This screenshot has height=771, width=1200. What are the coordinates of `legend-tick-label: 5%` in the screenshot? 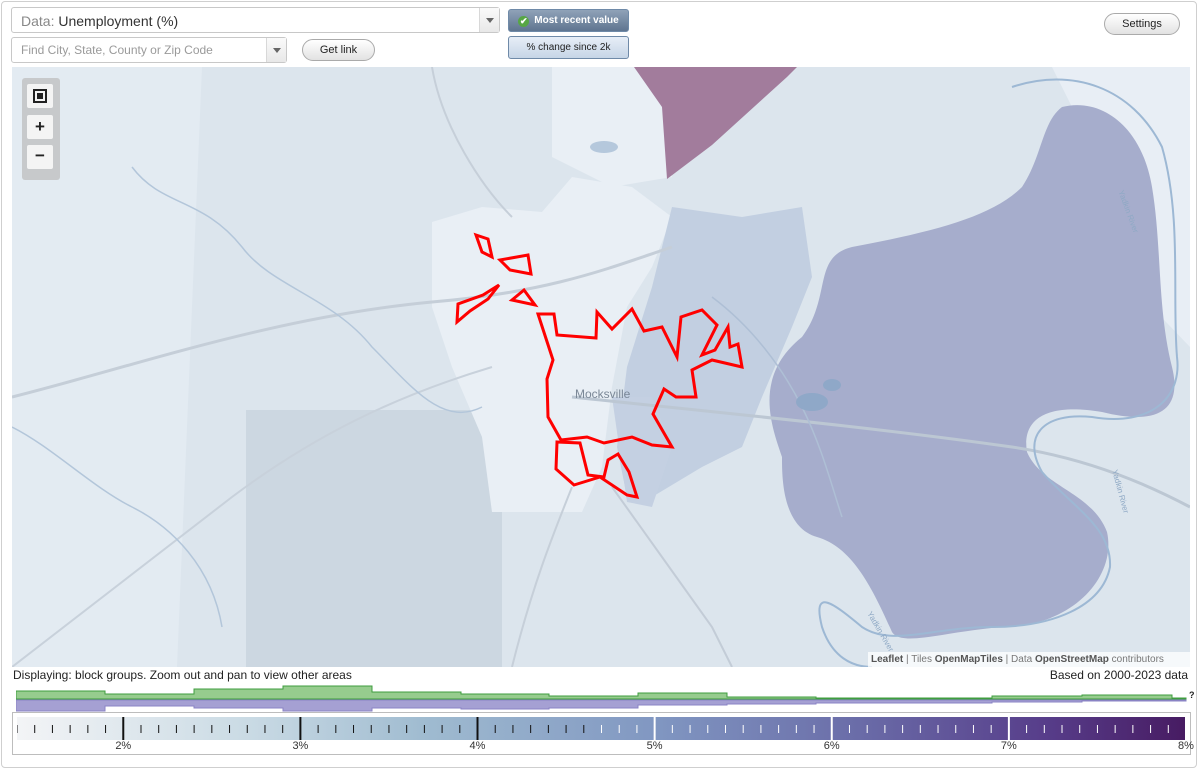 It's located at (654, 746).